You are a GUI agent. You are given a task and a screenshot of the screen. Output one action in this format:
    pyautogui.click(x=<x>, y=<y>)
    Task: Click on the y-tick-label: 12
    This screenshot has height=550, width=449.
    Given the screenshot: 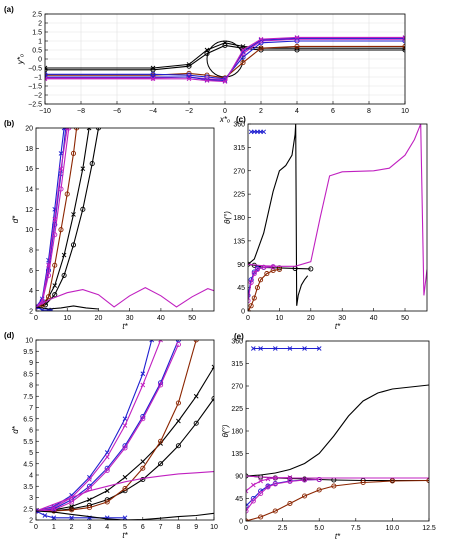 What is the action you would take?
    pyautogui.click(x=29, y=210)
    